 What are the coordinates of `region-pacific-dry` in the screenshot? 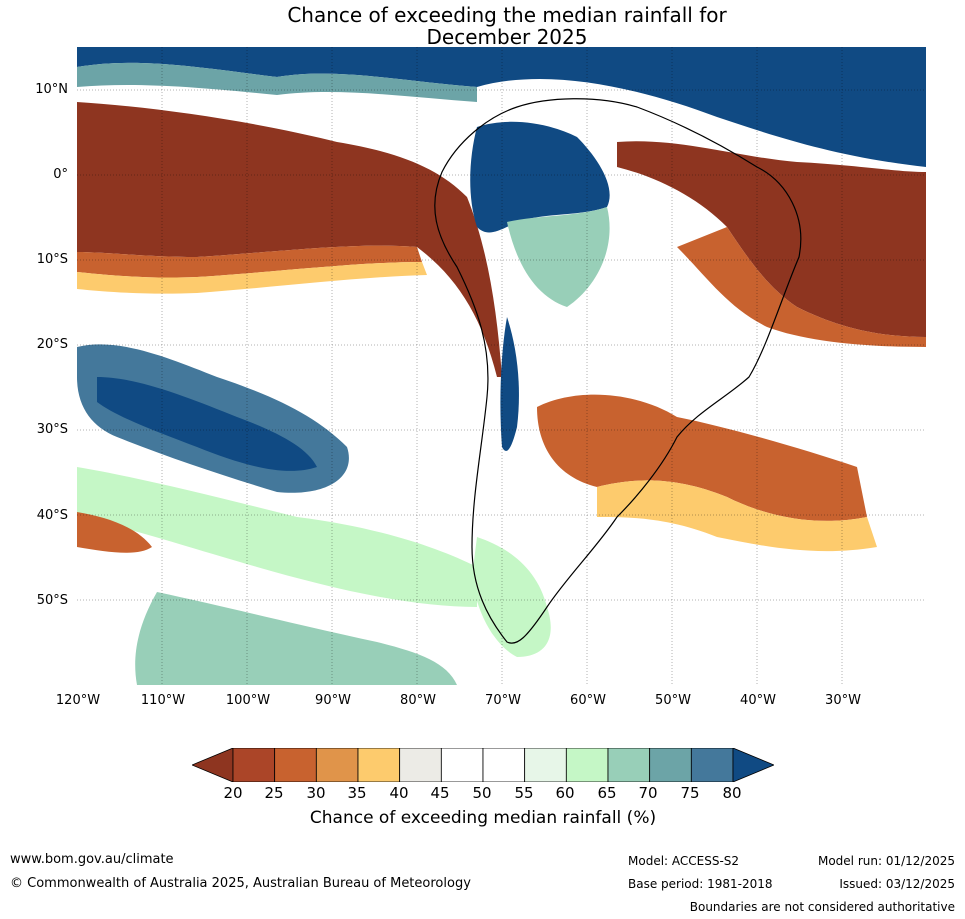 It's located at (289, 239).